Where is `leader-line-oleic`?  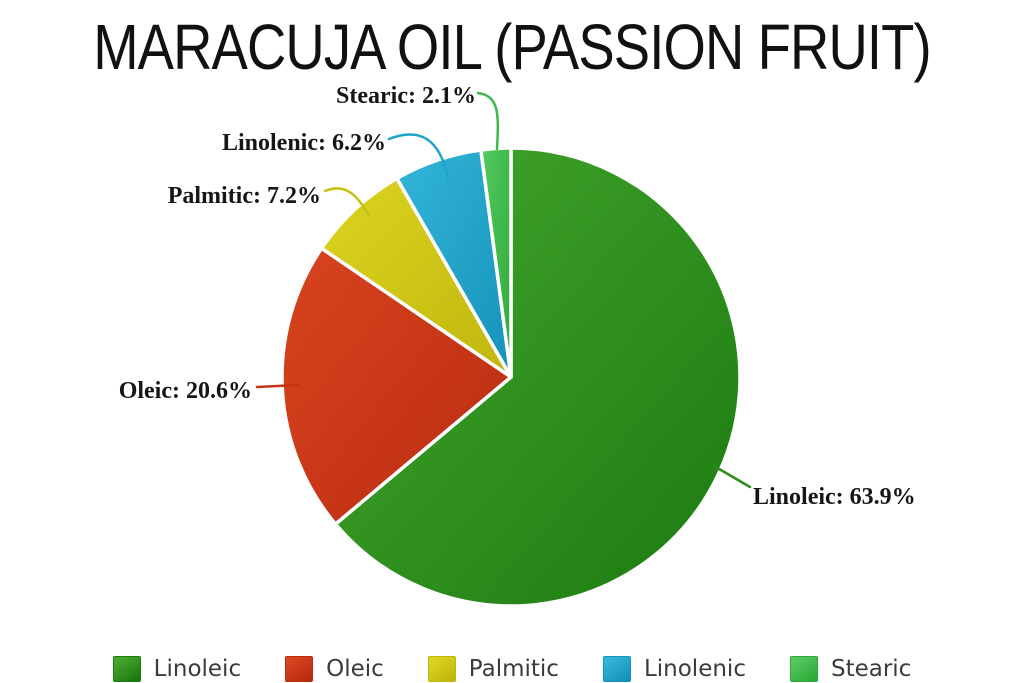
leader-line-oleic is located at coordinates (277, 386).